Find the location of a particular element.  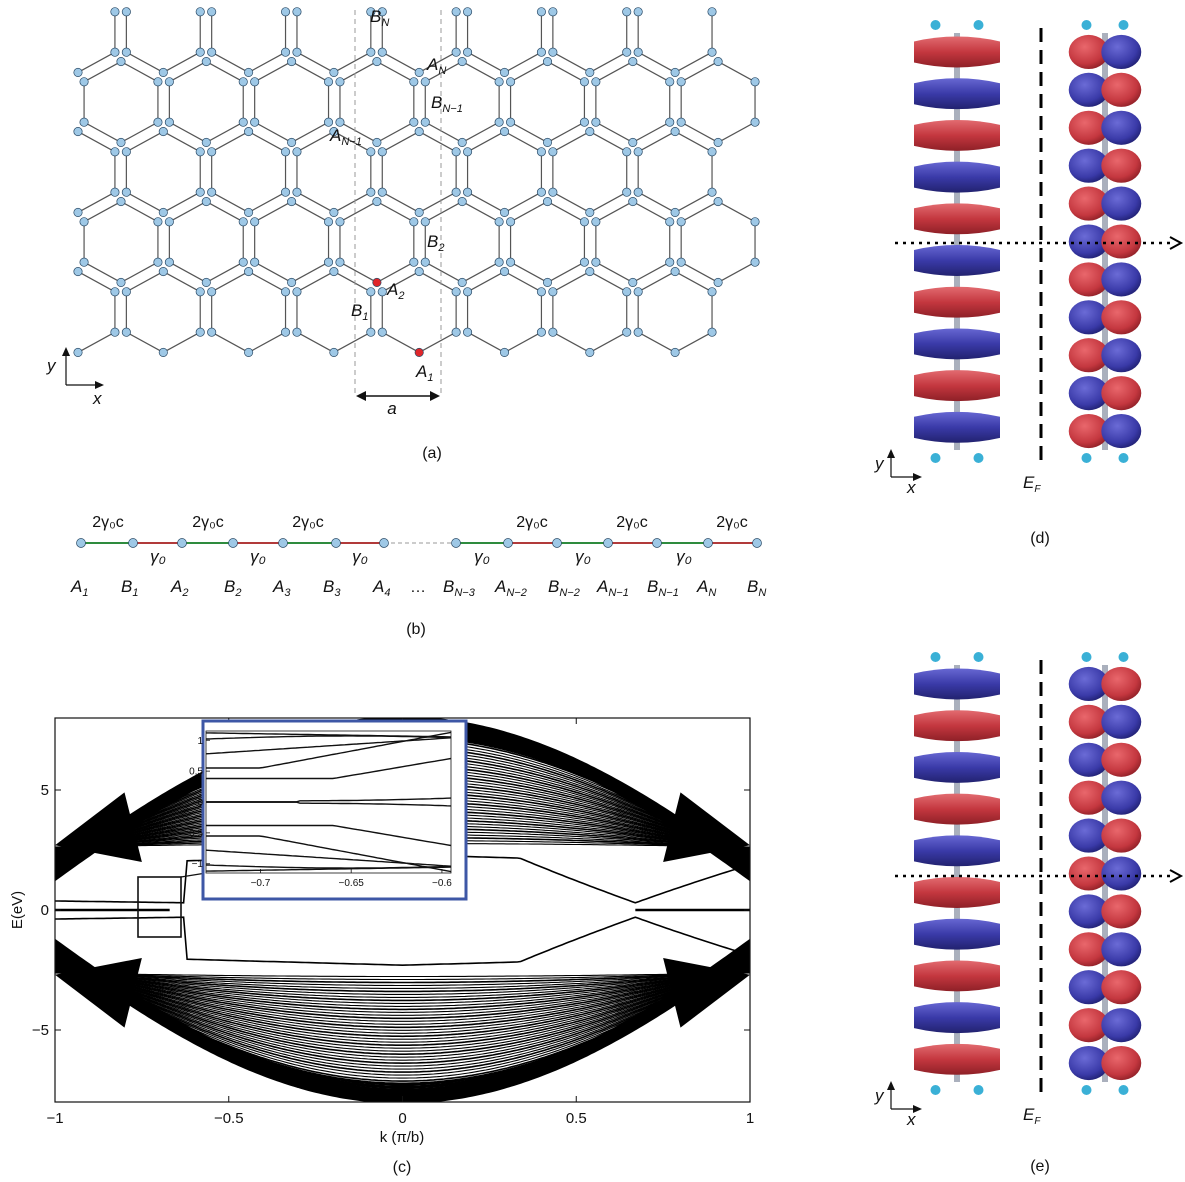

hydrogen-atom is located at coordinates (935, 1090).